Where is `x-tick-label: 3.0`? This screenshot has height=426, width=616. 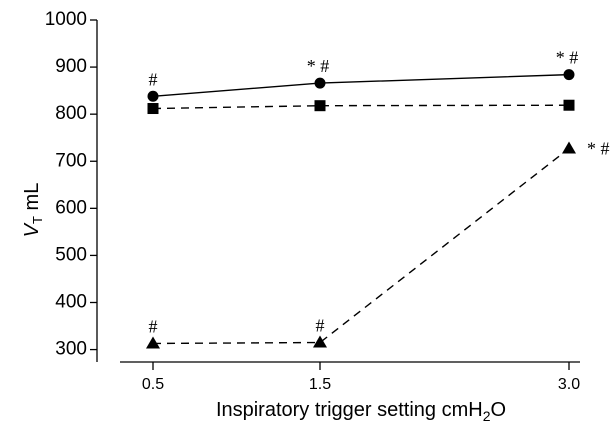
x-tick-label: 3.0 is located at coordinates (569, 384).